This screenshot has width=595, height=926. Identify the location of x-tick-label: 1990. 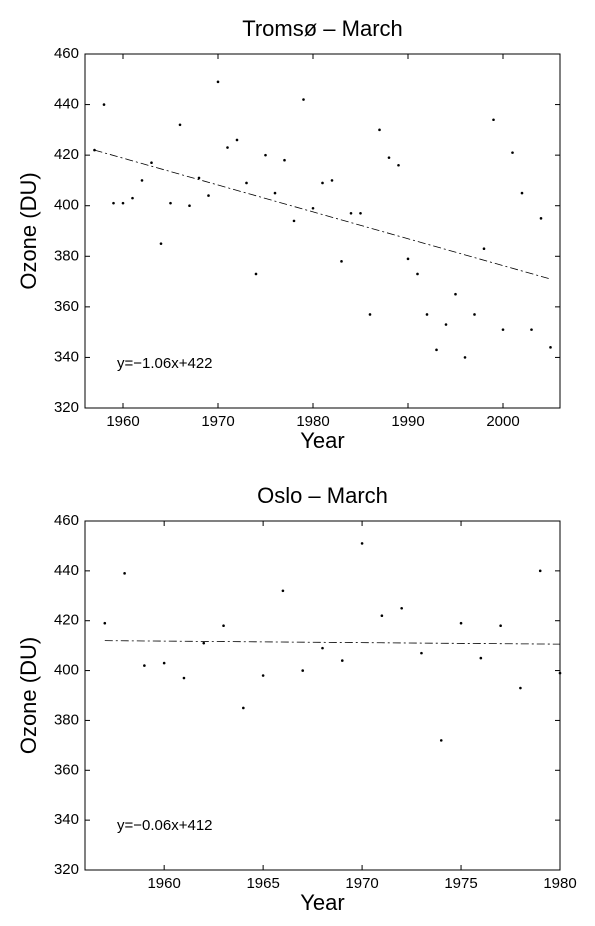
(407, 421).